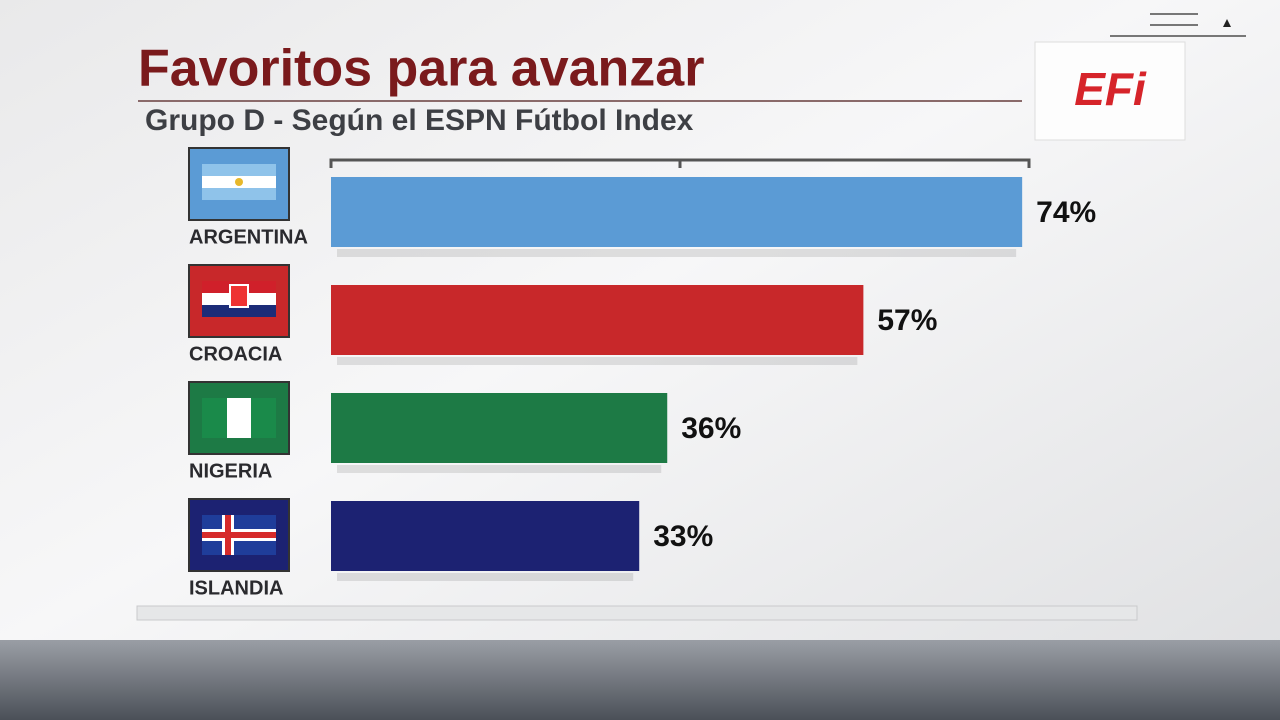  I want to click on bracket, so click(680, 163).